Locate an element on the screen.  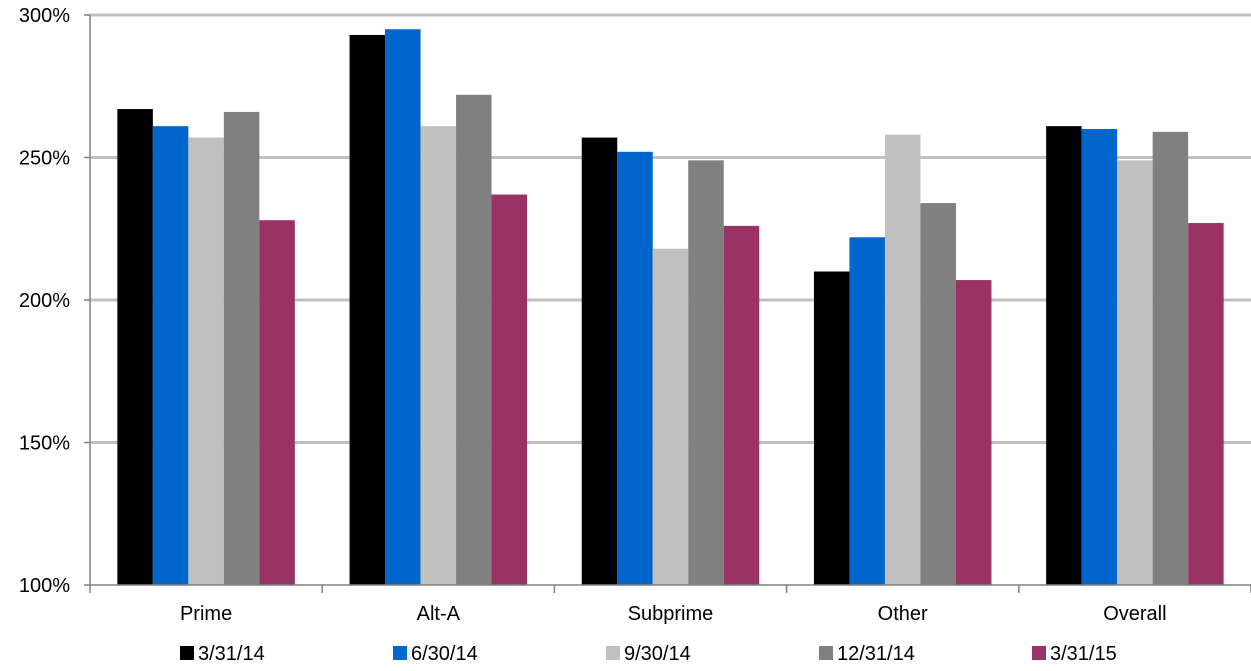
legend-label: 9/30/14 is located at coordinates (657, 654).